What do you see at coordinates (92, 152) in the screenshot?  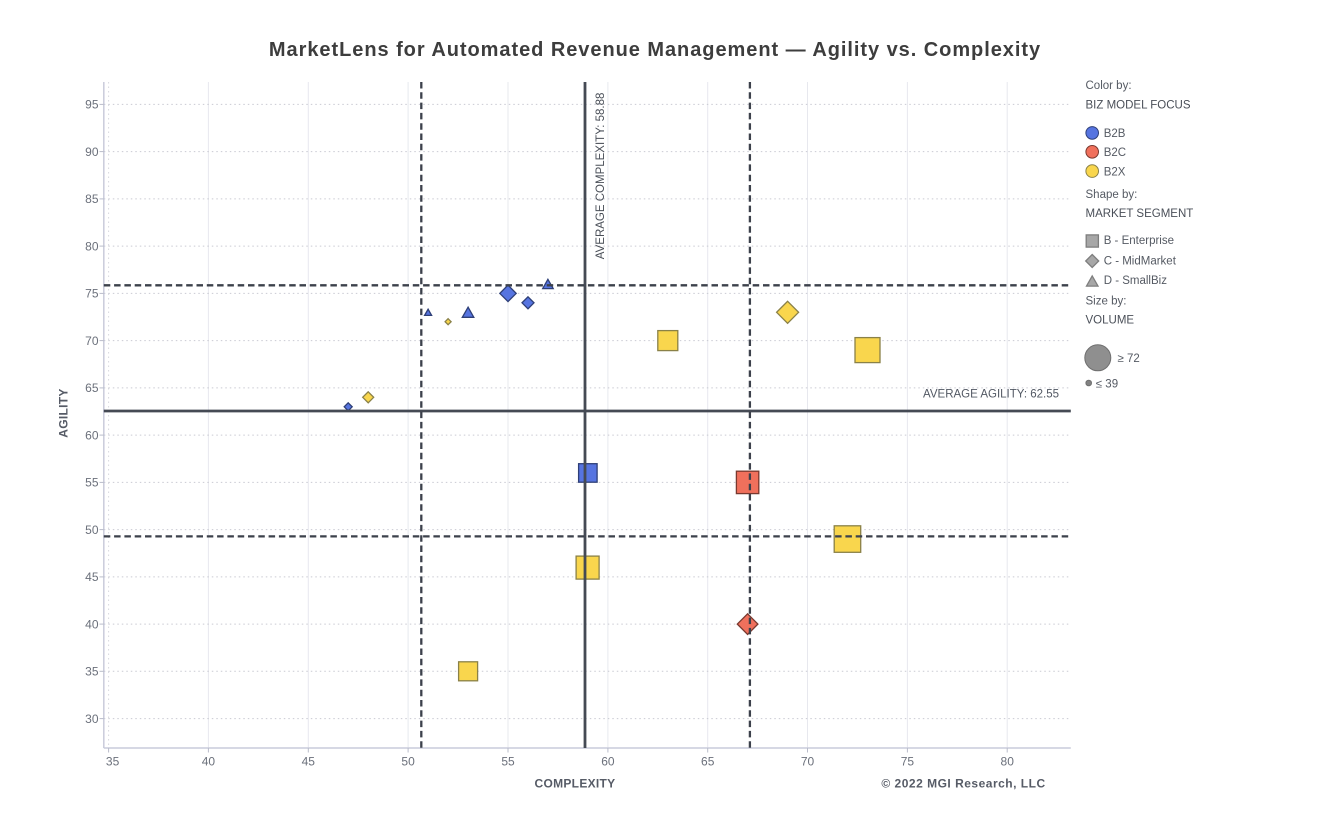 I see `svg-text: 90` at bounding box center [92, 152].